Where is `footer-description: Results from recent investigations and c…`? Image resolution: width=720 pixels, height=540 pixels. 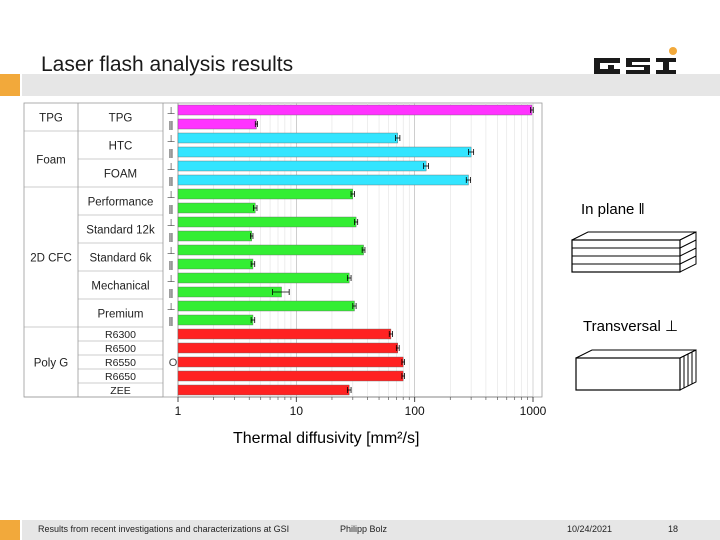
footer-description: Results from recent investigations and c… is located at coordinates (164, 529).